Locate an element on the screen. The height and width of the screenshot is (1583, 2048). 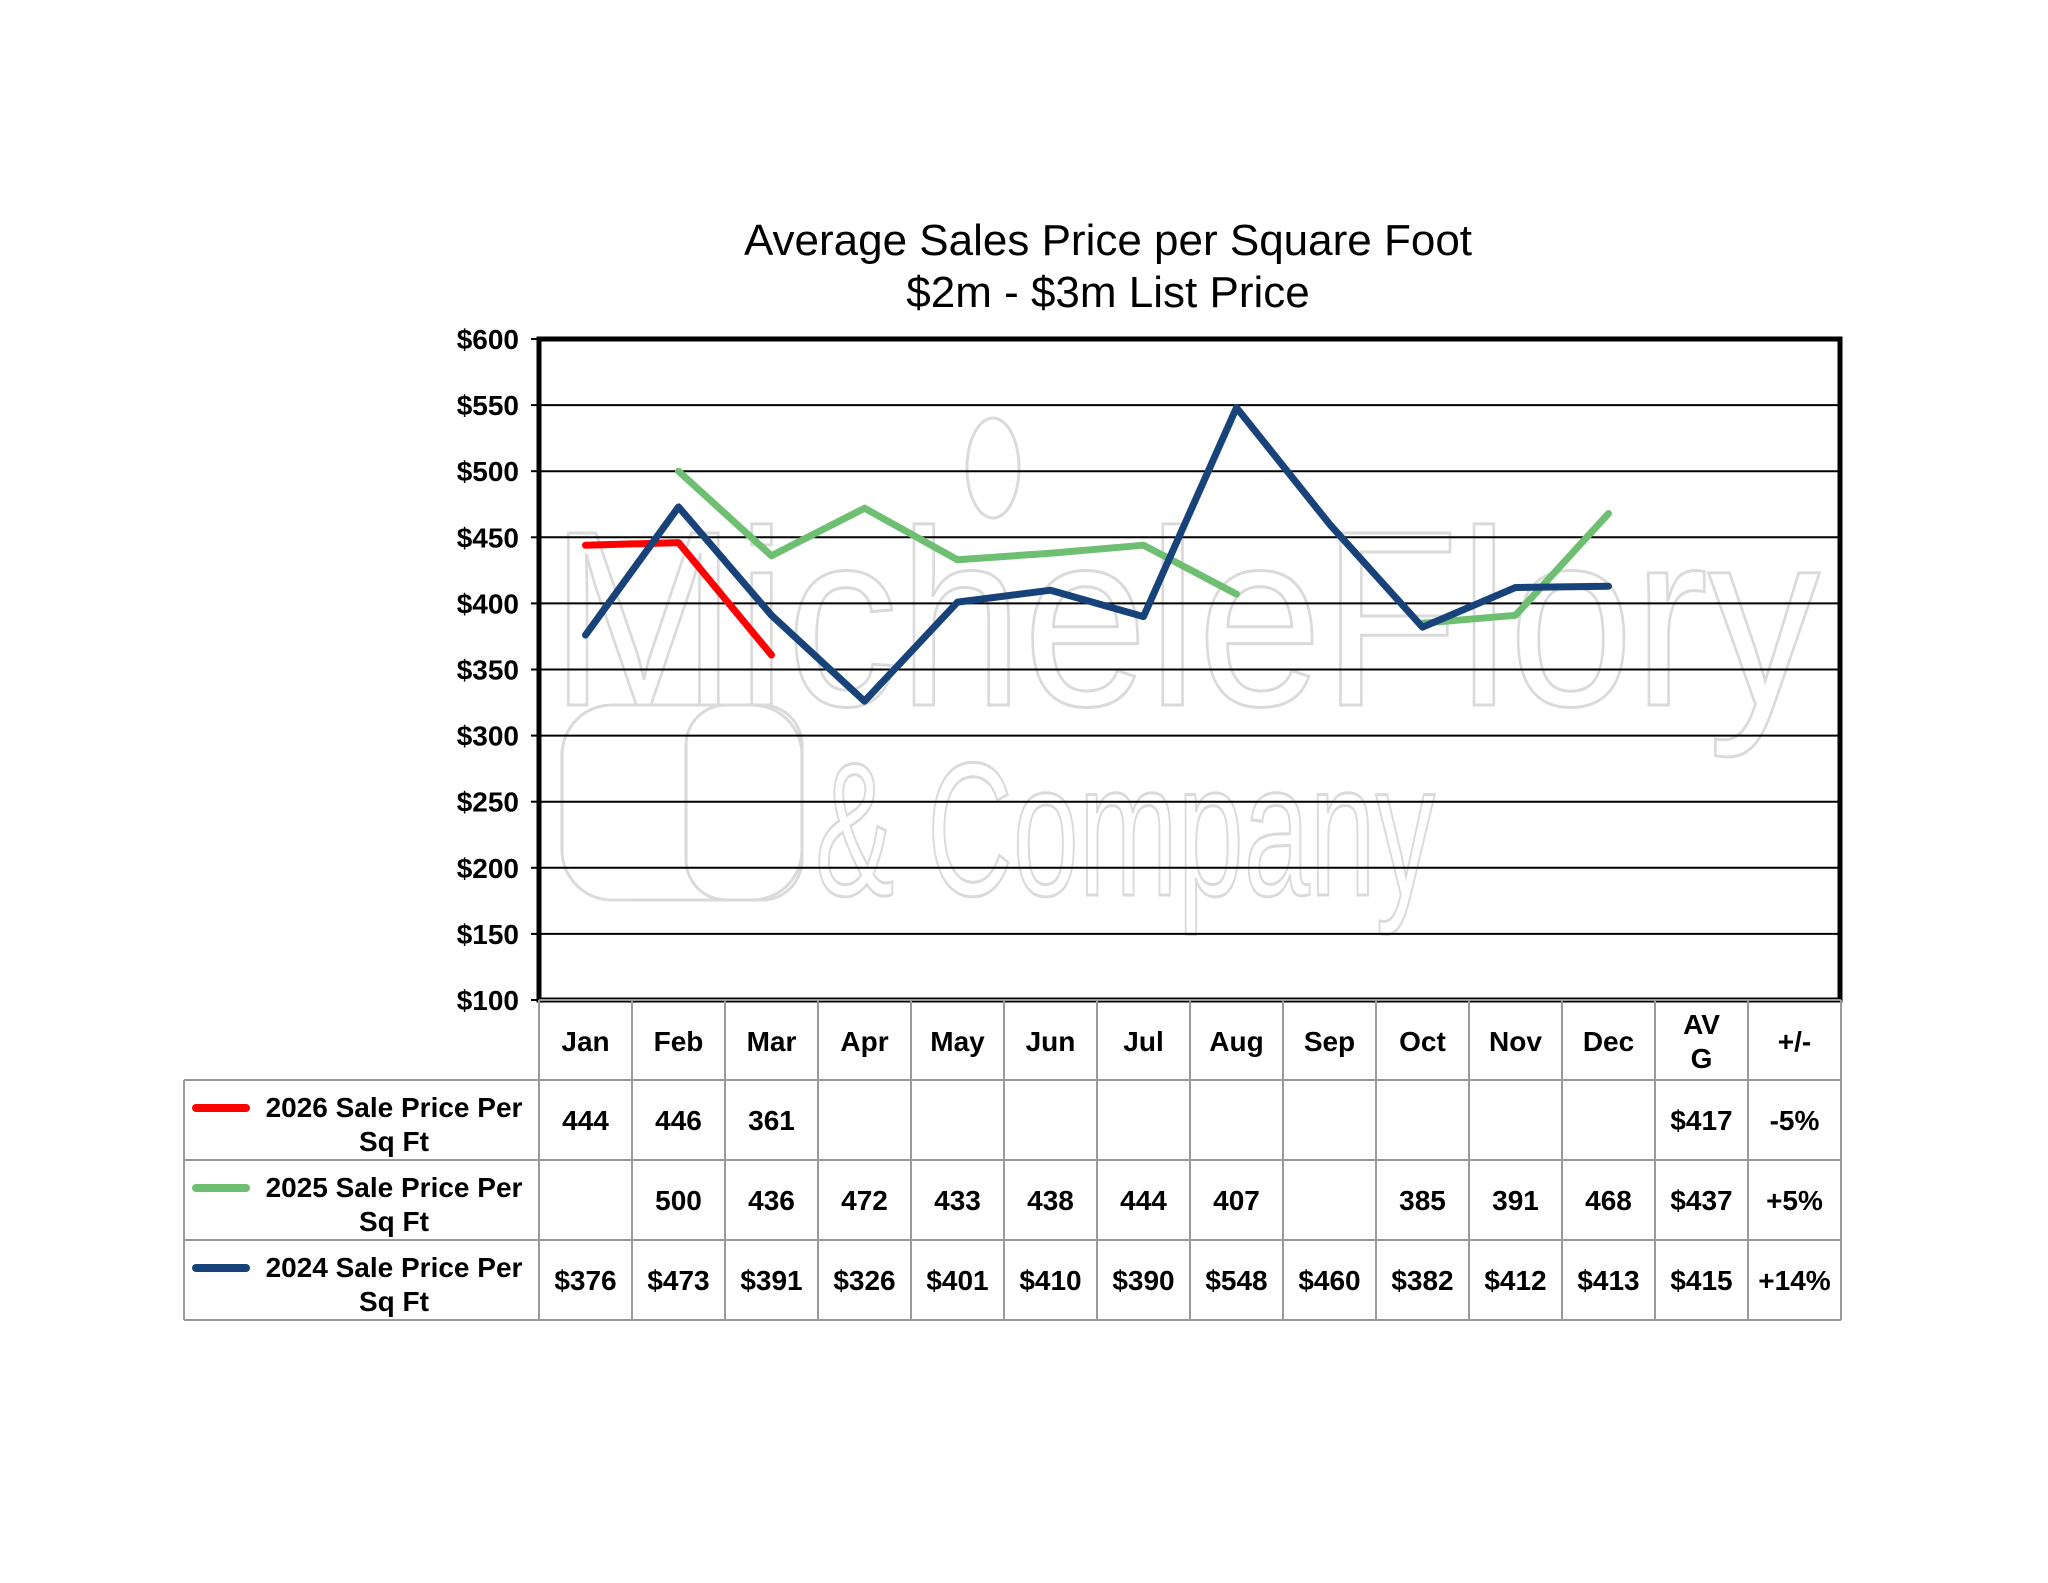
data-label: 472 is located at coordinates (864, 1200).